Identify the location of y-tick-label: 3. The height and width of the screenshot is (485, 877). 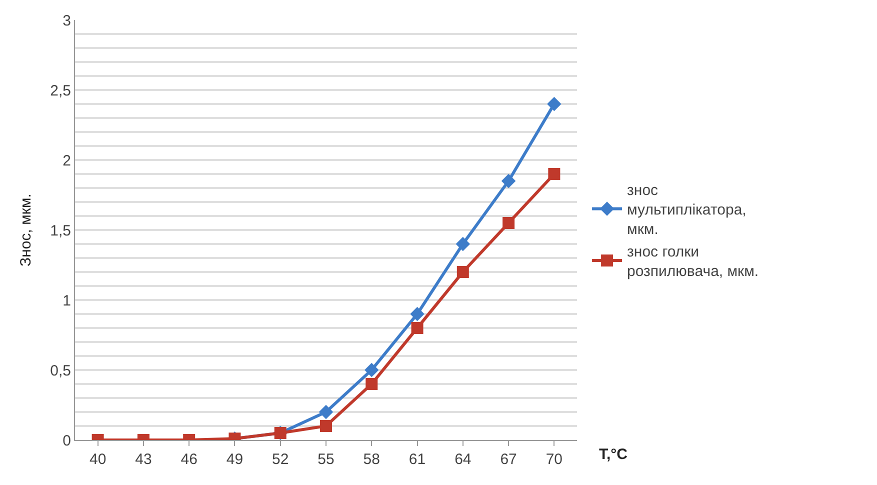
(66, 21).